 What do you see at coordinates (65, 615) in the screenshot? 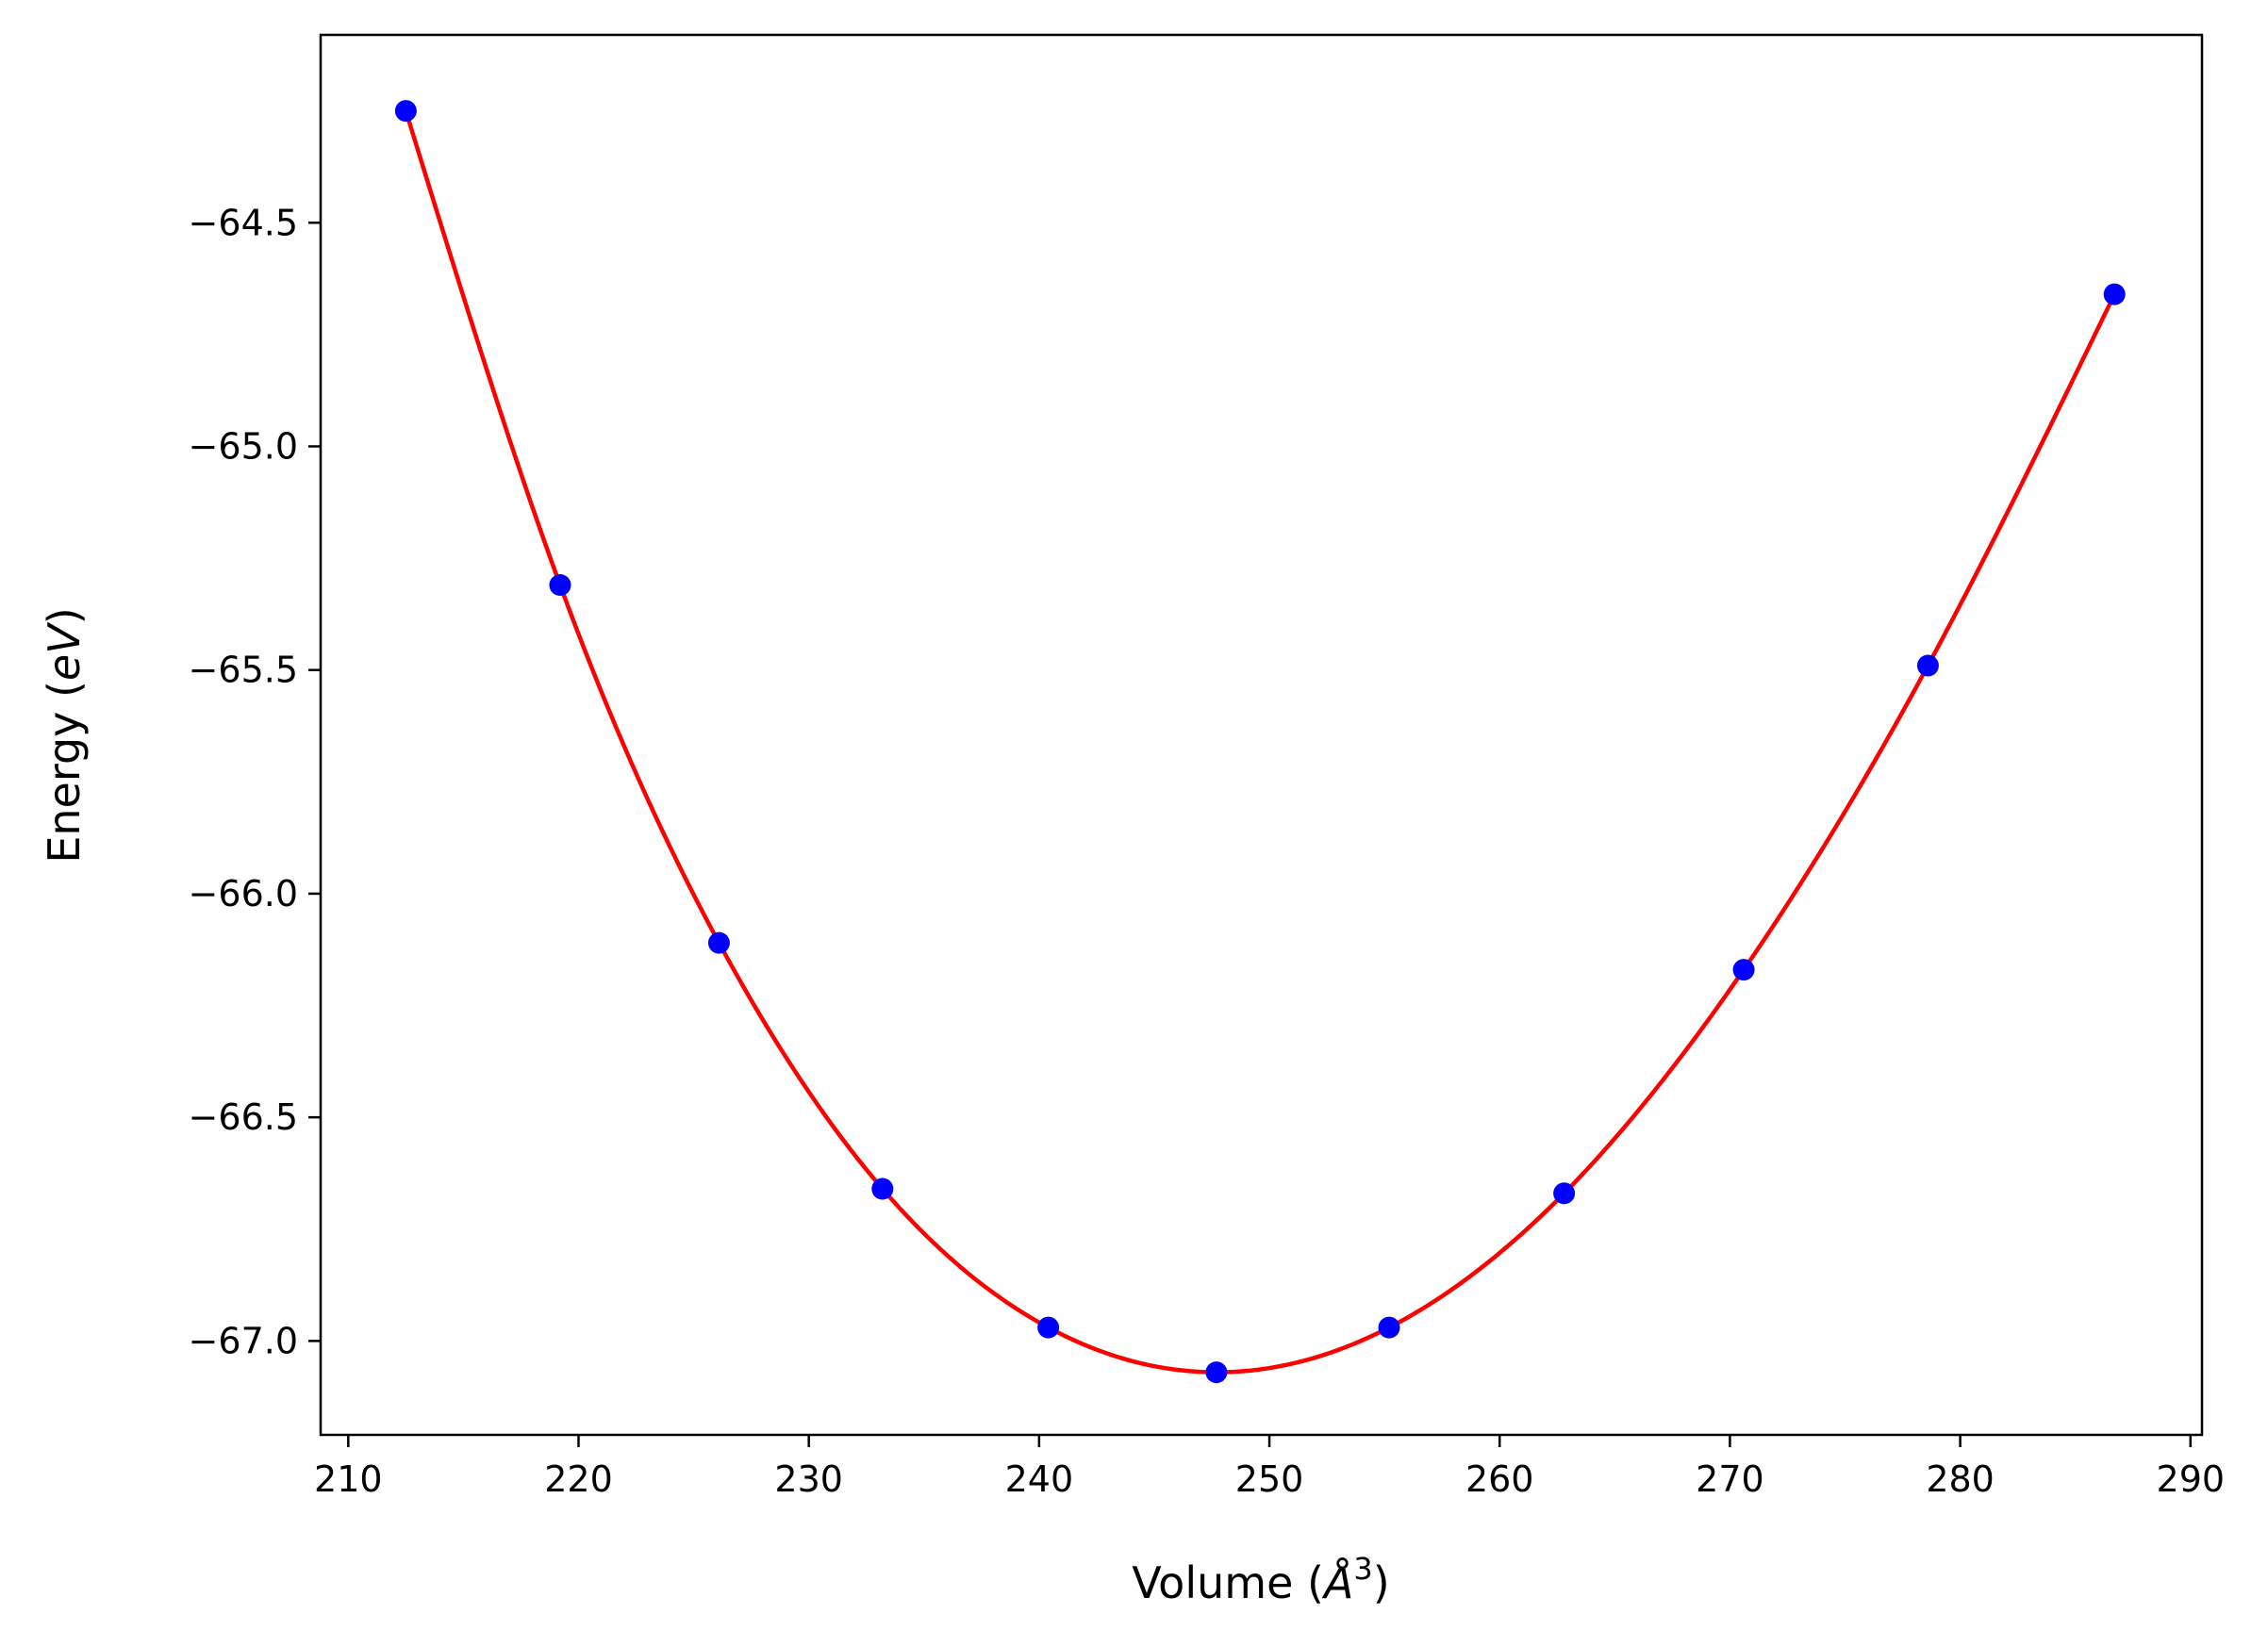
I see `y-axis-label-close: )` at bounding box center [65, 615].